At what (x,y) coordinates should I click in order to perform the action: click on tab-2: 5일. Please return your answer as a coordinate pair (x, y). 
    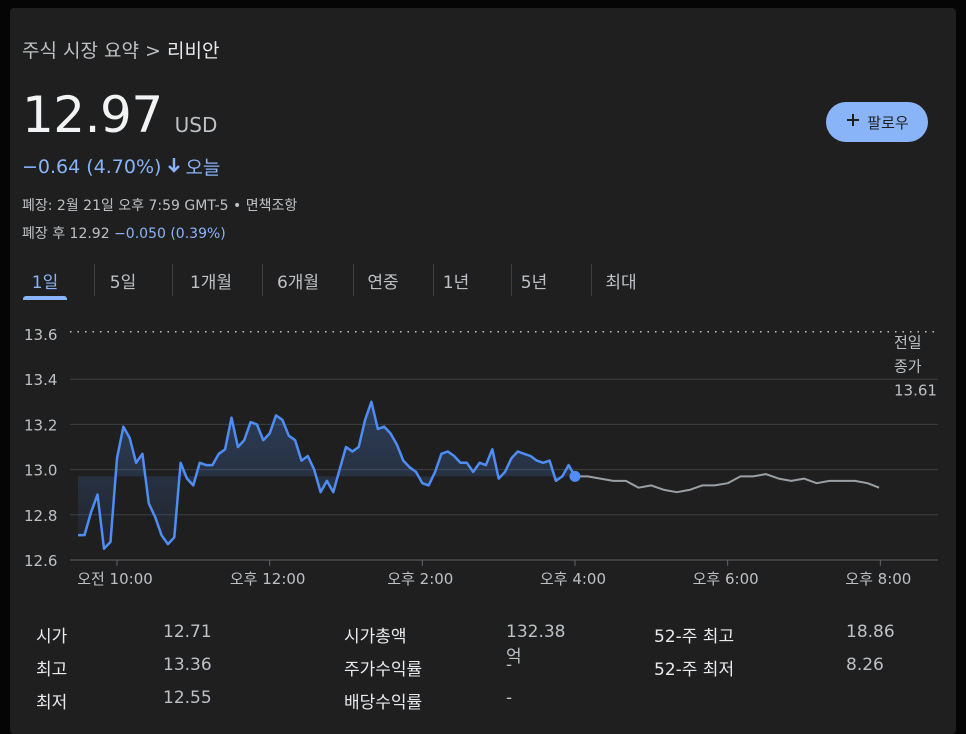
    Looking at the image, I should click on (123, 283).